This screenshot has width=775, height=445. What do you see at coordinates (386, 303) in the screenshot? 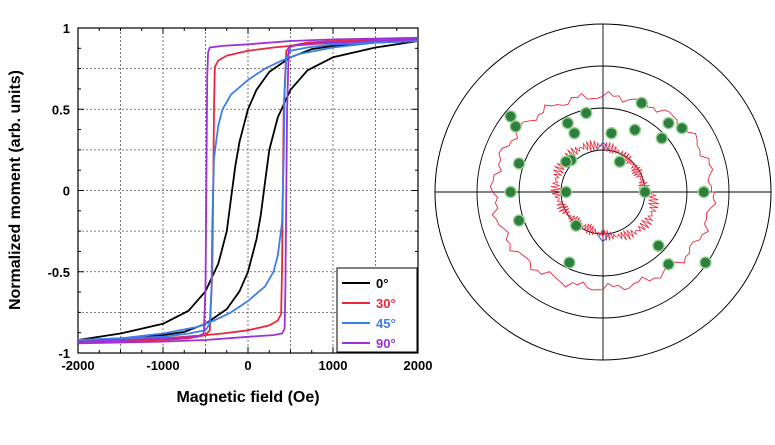
I see `legend-label: 30°` at bounding box center [386, 303].